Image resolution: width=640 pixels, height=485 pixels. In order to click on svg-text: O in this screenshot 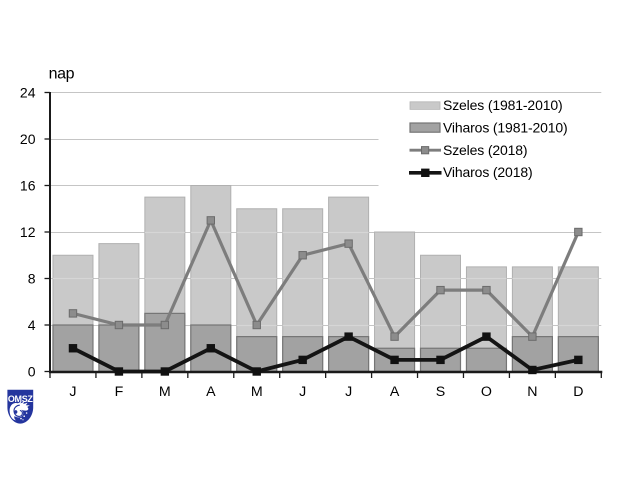, I will do `click(486, 392)`.